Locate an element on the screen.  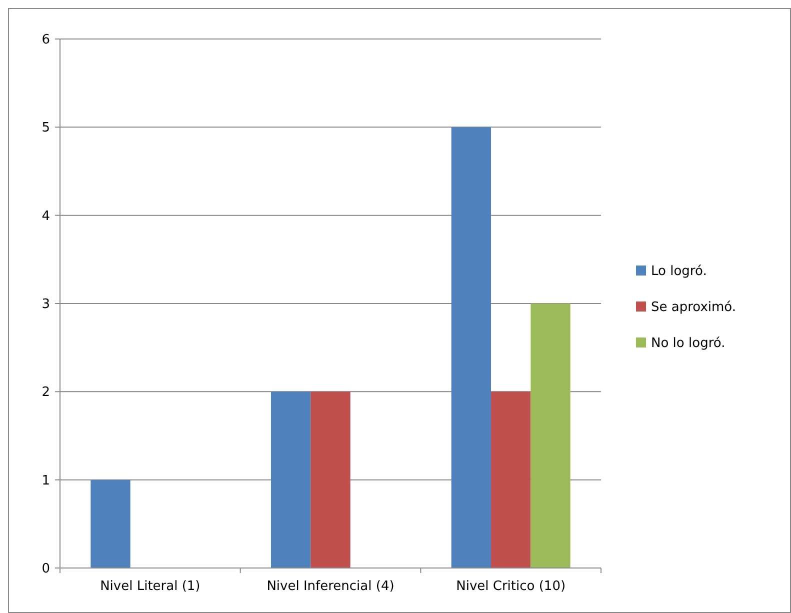
y-tick-label: 5 is located at coordinates (46, 128).